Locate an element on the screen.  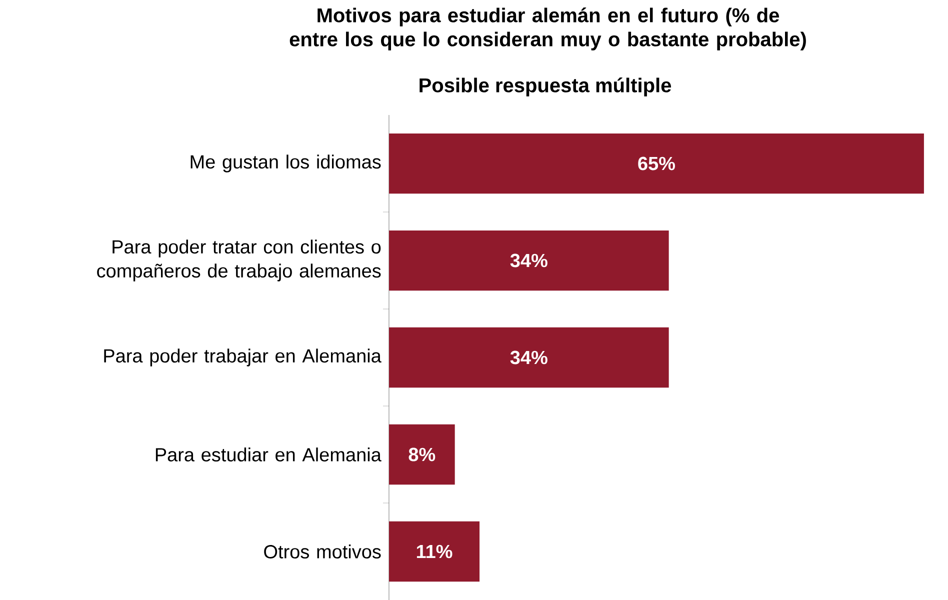
y-tick-label: Me gustan los idiomas is located at coordinates (285, 163).